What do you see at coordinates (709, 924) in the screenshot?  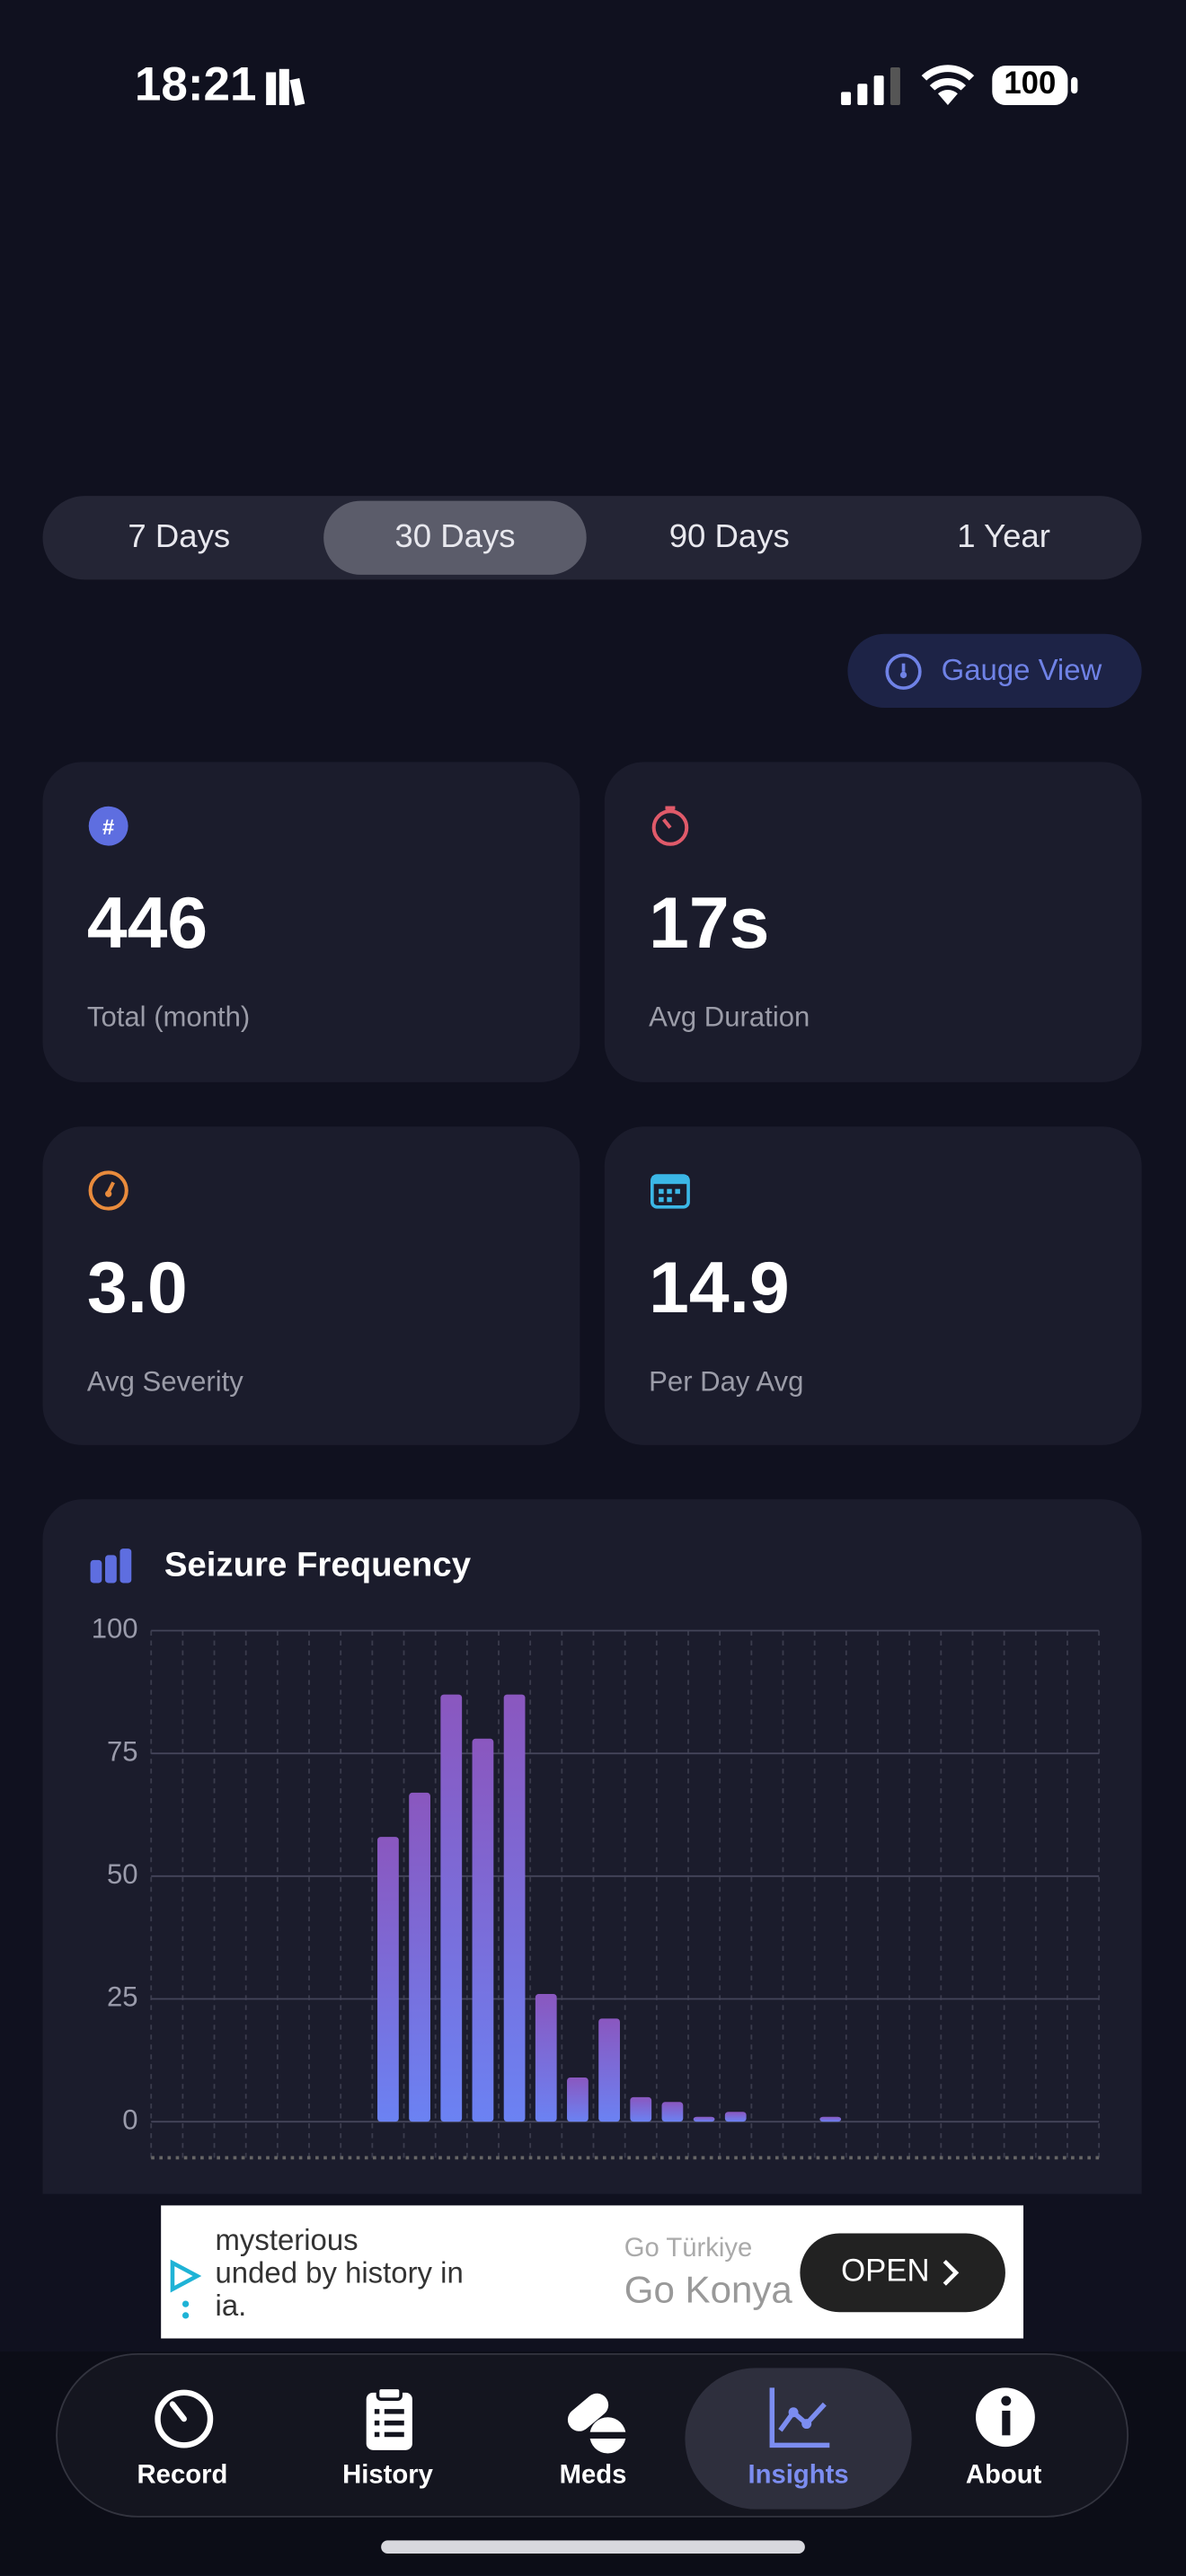 I see `stat-value: 17s` at bounding box center [709, 924].